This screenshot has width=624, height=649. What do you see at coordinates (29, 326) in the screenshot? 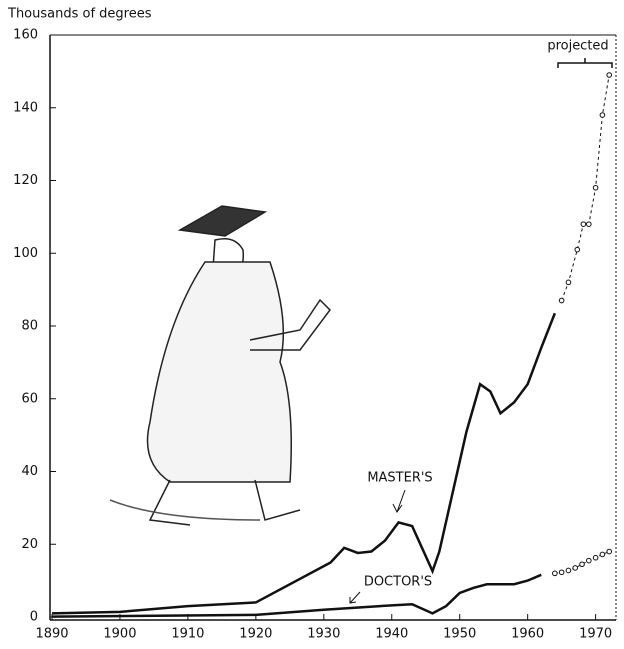
I see `y-tick-label: 80` at bounding box center [29, 326].